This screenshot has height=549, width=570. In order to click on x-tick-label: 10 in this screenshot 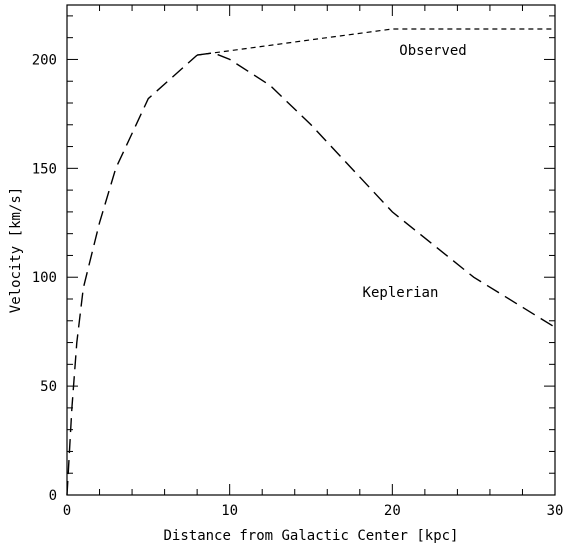, I will do `click(229, 511)`.